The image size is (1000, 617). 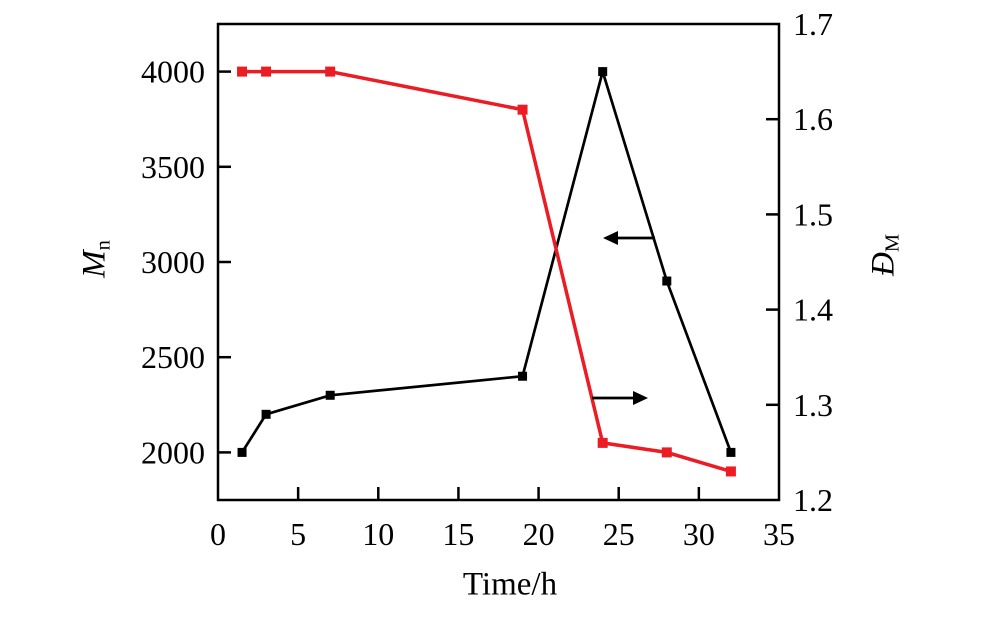 I want to click on left-tick-label: 3000, so click(x=173, y=262).